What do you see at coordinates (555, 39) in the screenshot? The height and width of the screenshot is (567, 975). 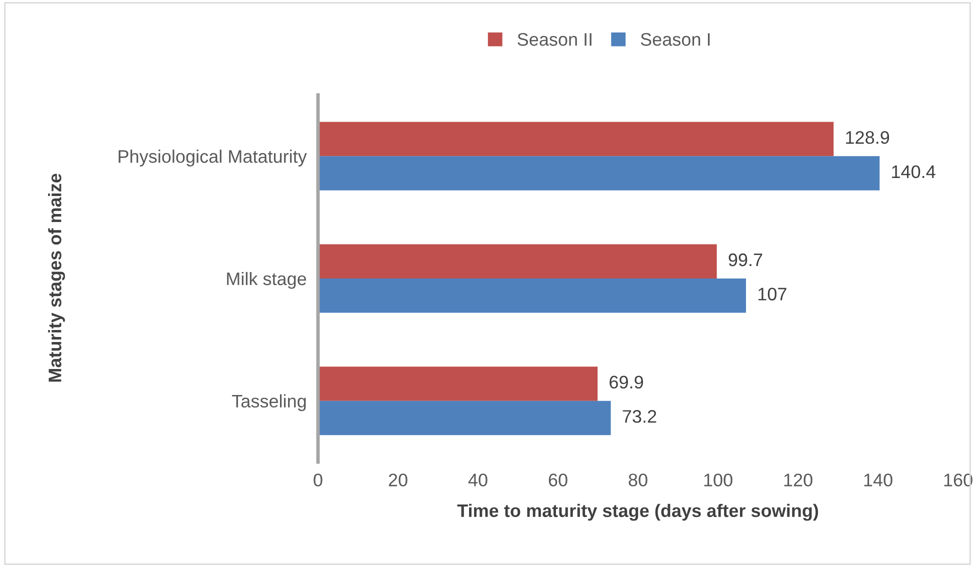 I see `legend-label: Season II` at bounding box center [555, 39].